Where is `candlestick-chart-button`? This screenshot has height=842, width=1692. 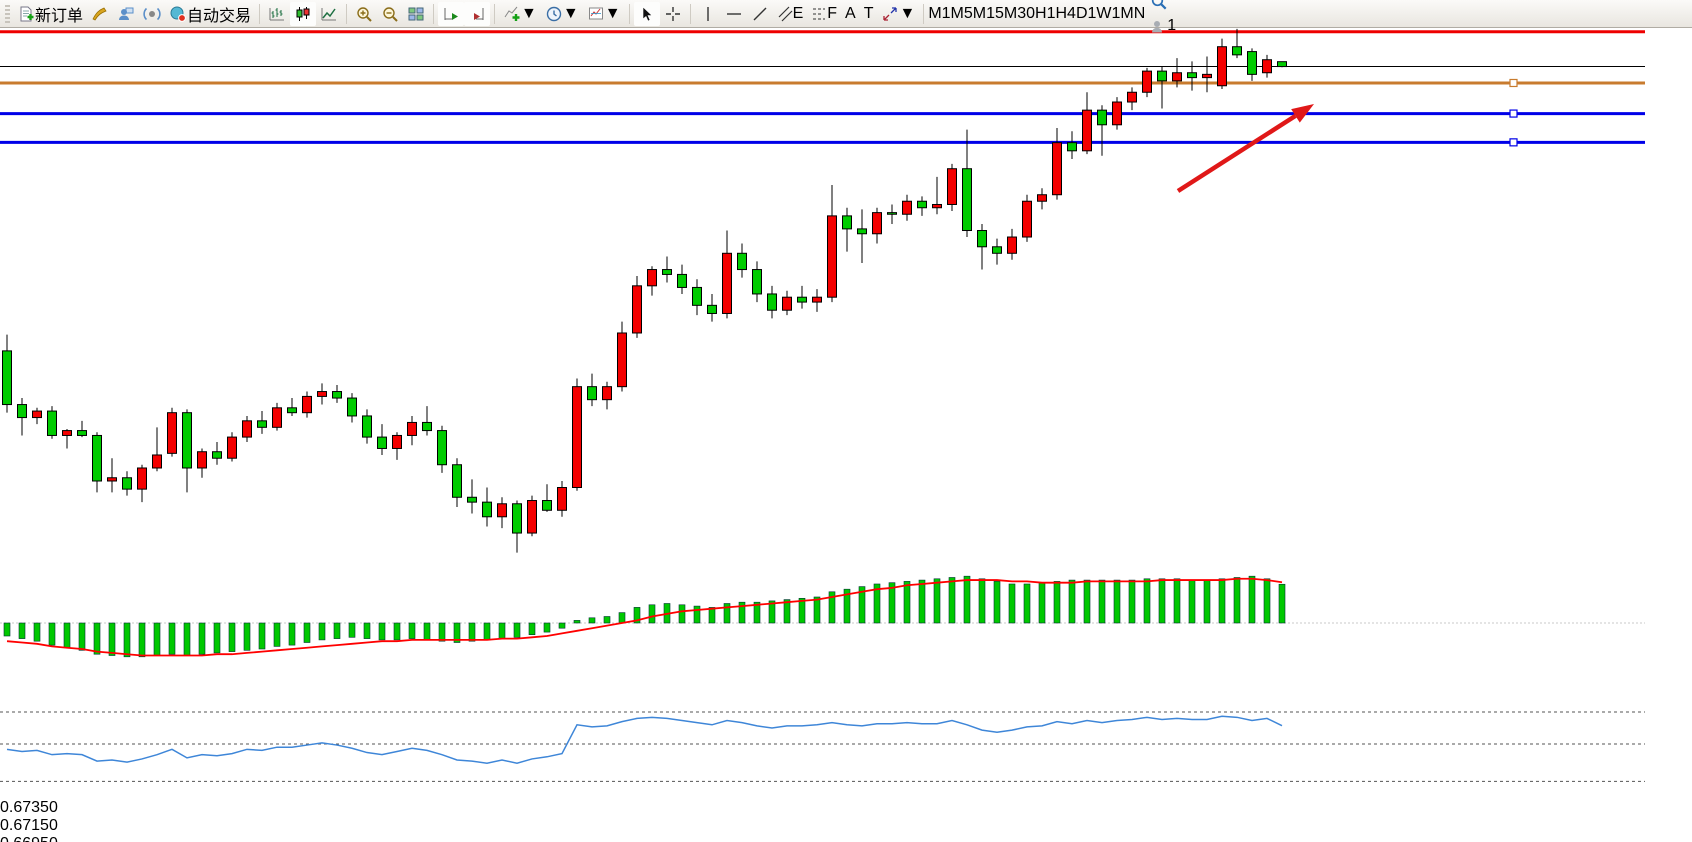 candlestick-chart-button is located at coordinates (303, 13).